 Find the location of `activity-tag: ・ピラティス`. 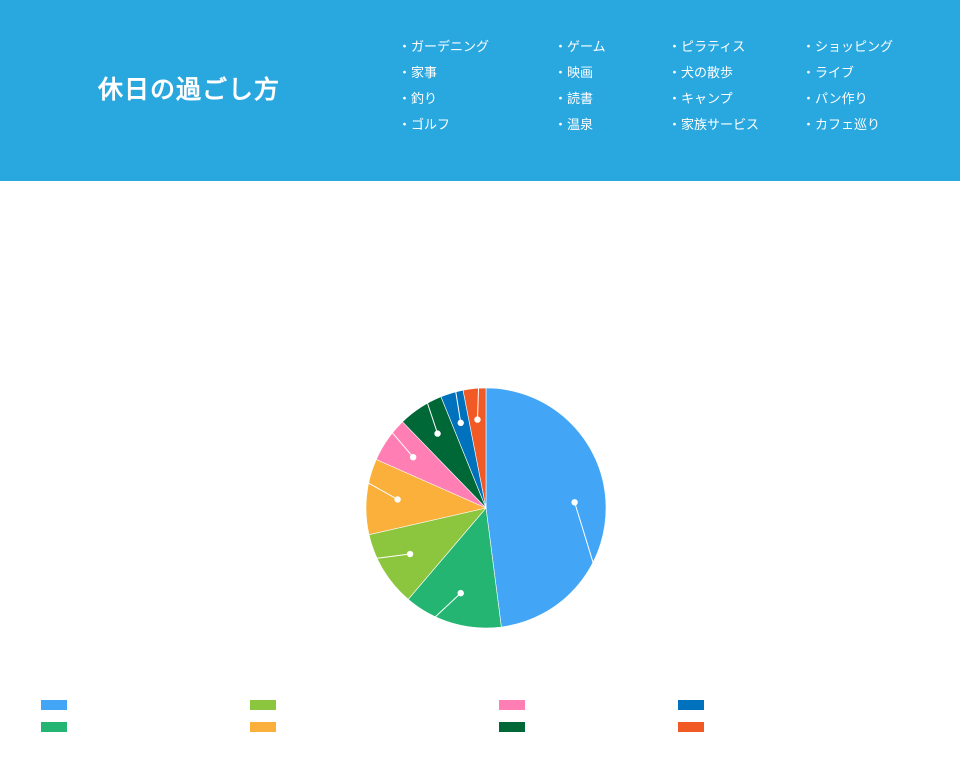

activity-tag: ・ピラティス is located at coordinates (707, 47).